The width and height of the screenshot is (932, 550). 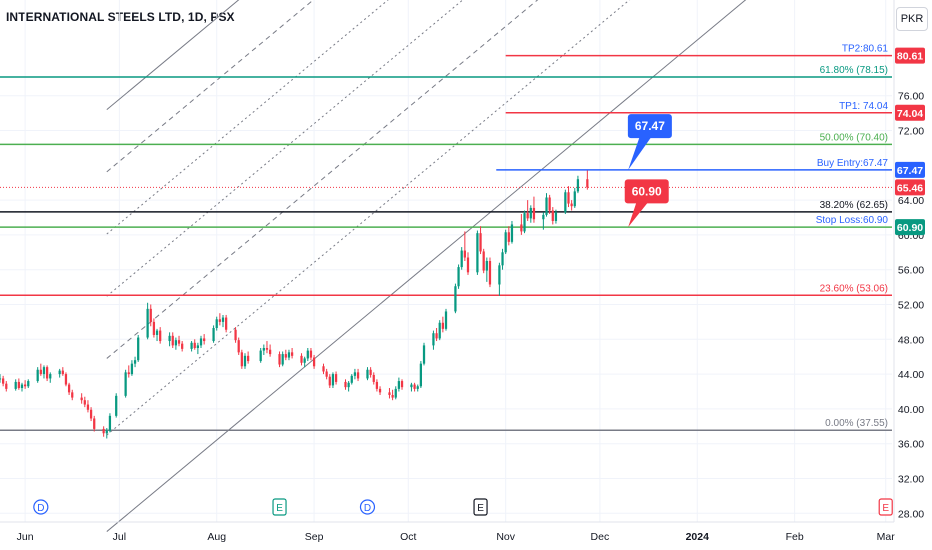 I want to click on price-badge: 65.46, so click(x=910, y=187).